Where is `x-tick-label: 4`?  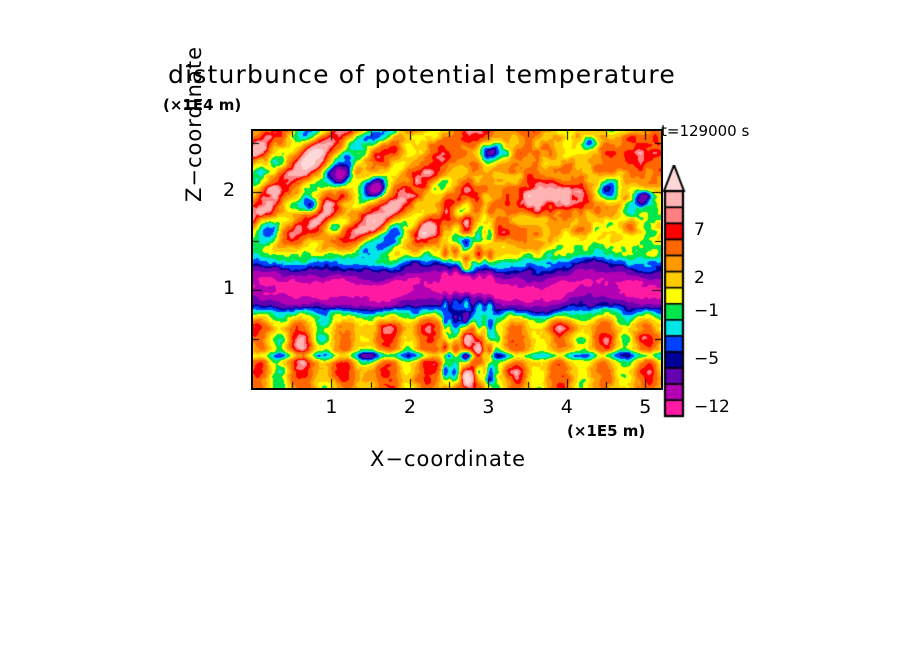 x-tick-label: 4 is located at coordinates (566, 407).